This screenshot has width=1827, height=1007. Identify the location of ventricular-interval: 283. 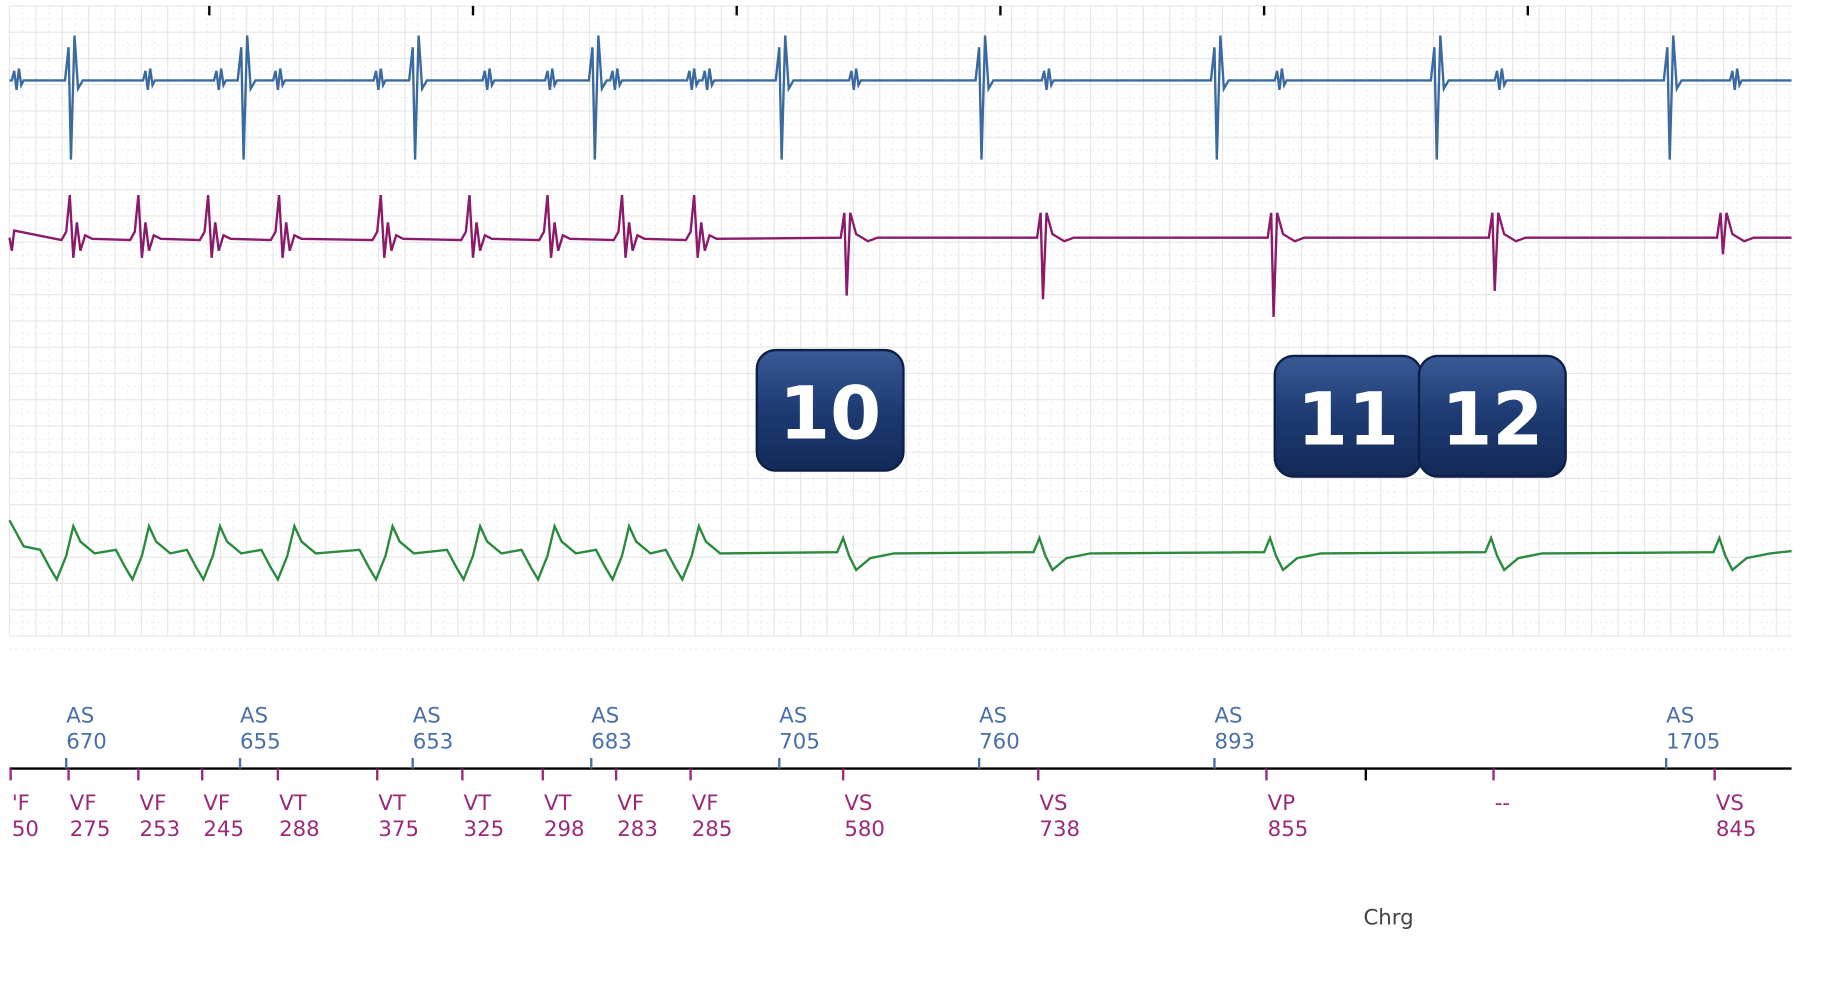
(637, 829).